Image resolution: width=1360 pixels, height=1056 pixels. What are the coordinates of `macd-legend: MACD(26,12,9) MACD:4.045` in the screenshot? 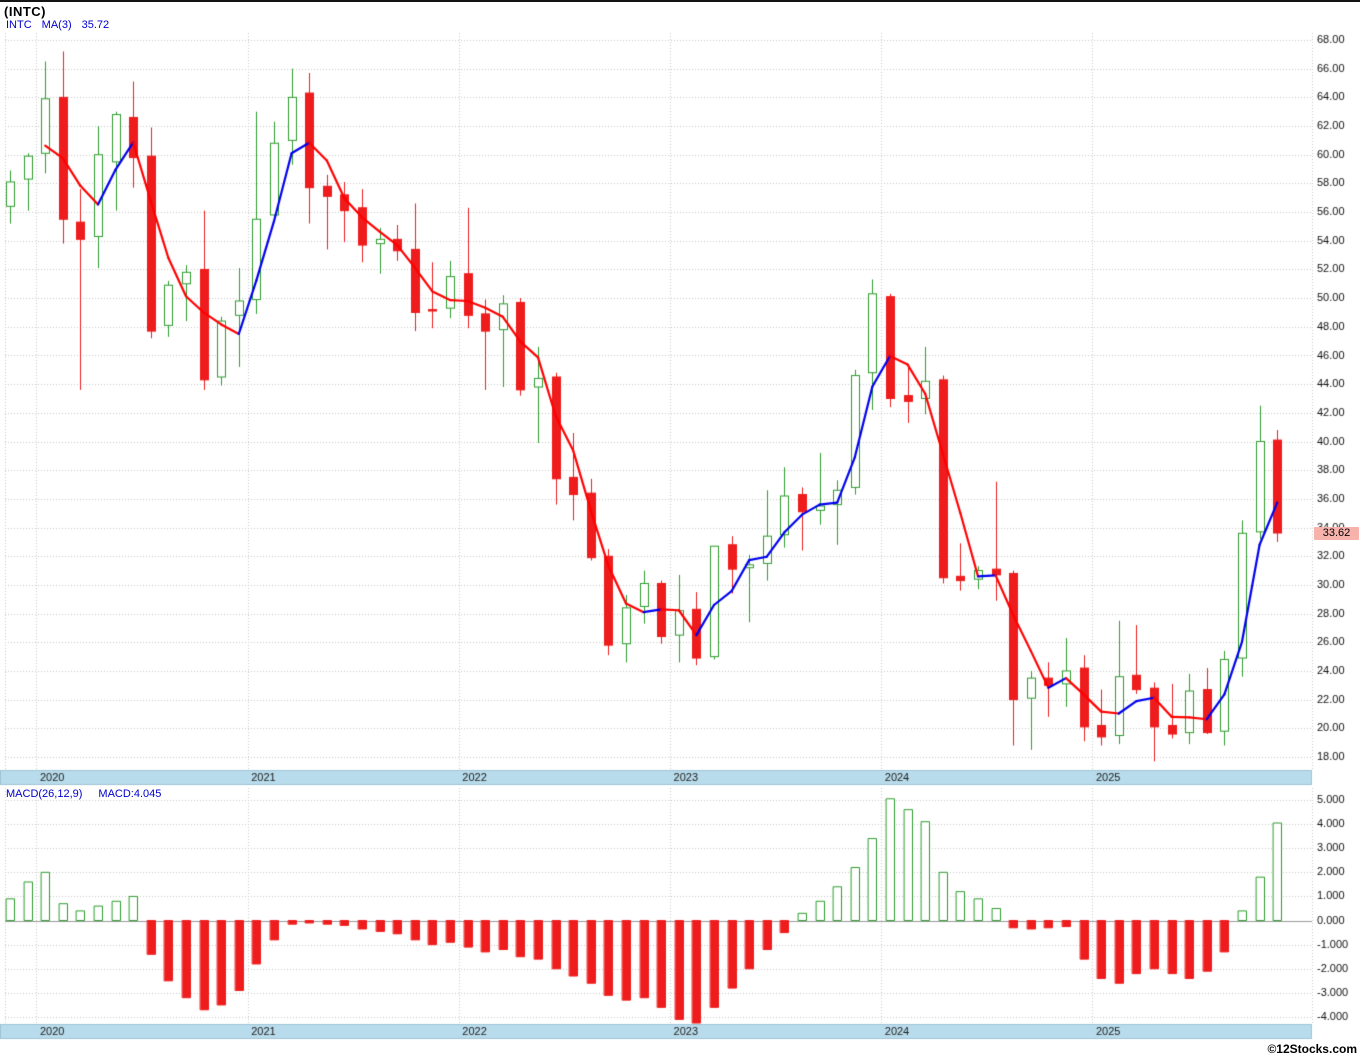 It's located at (91, 794).